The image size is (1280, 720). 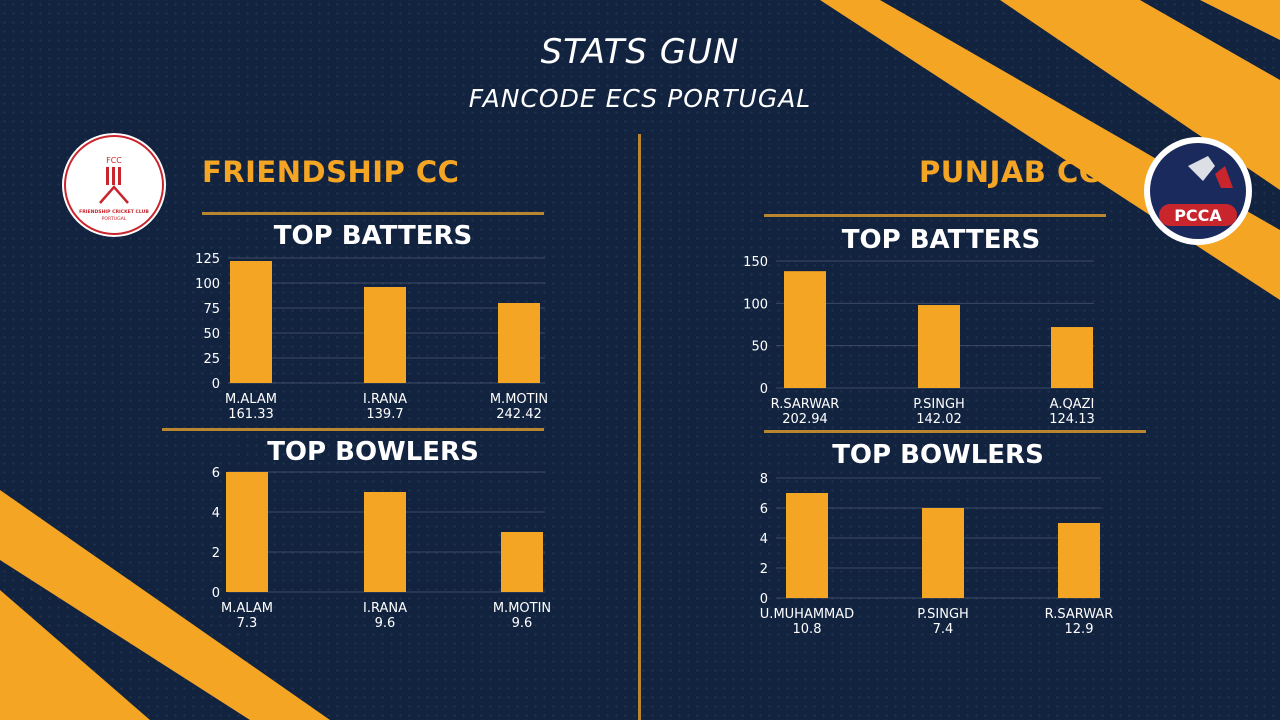 I want to click on team-name-left: FRIENDSHIP CC, so click(x=331, y=172).